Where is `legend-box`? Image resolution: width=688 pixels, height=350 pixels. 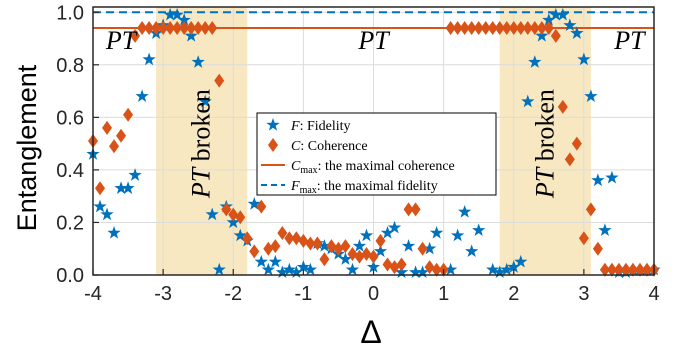 legend-box is located at coordinates (376, 154).